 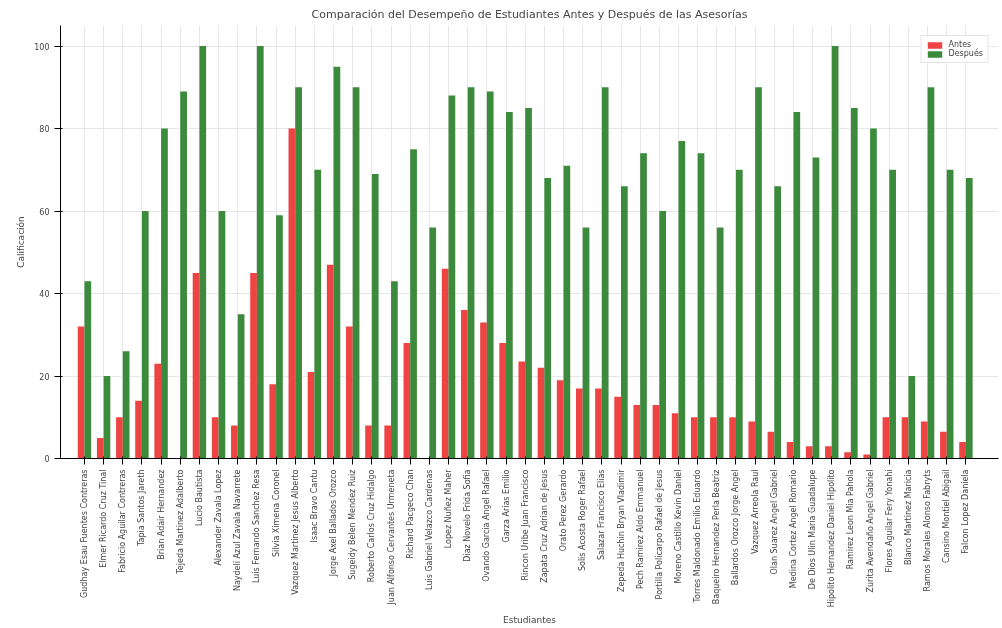 What do you see at coordinates (429, 529) in the screenshot?
I see `x-tick-label: Luis Gabriel Velazco Cardenas` at bounding box center [429, 529].